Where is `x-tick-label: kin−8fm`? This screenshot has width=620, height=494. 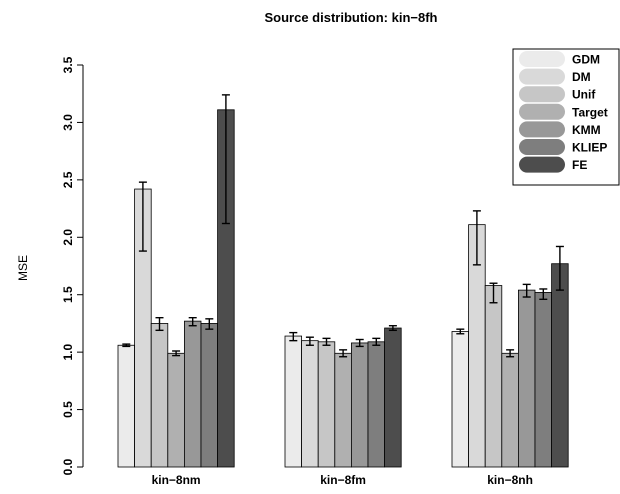
x-tick-label: kin−8fm is located at coordinates (343, 480).